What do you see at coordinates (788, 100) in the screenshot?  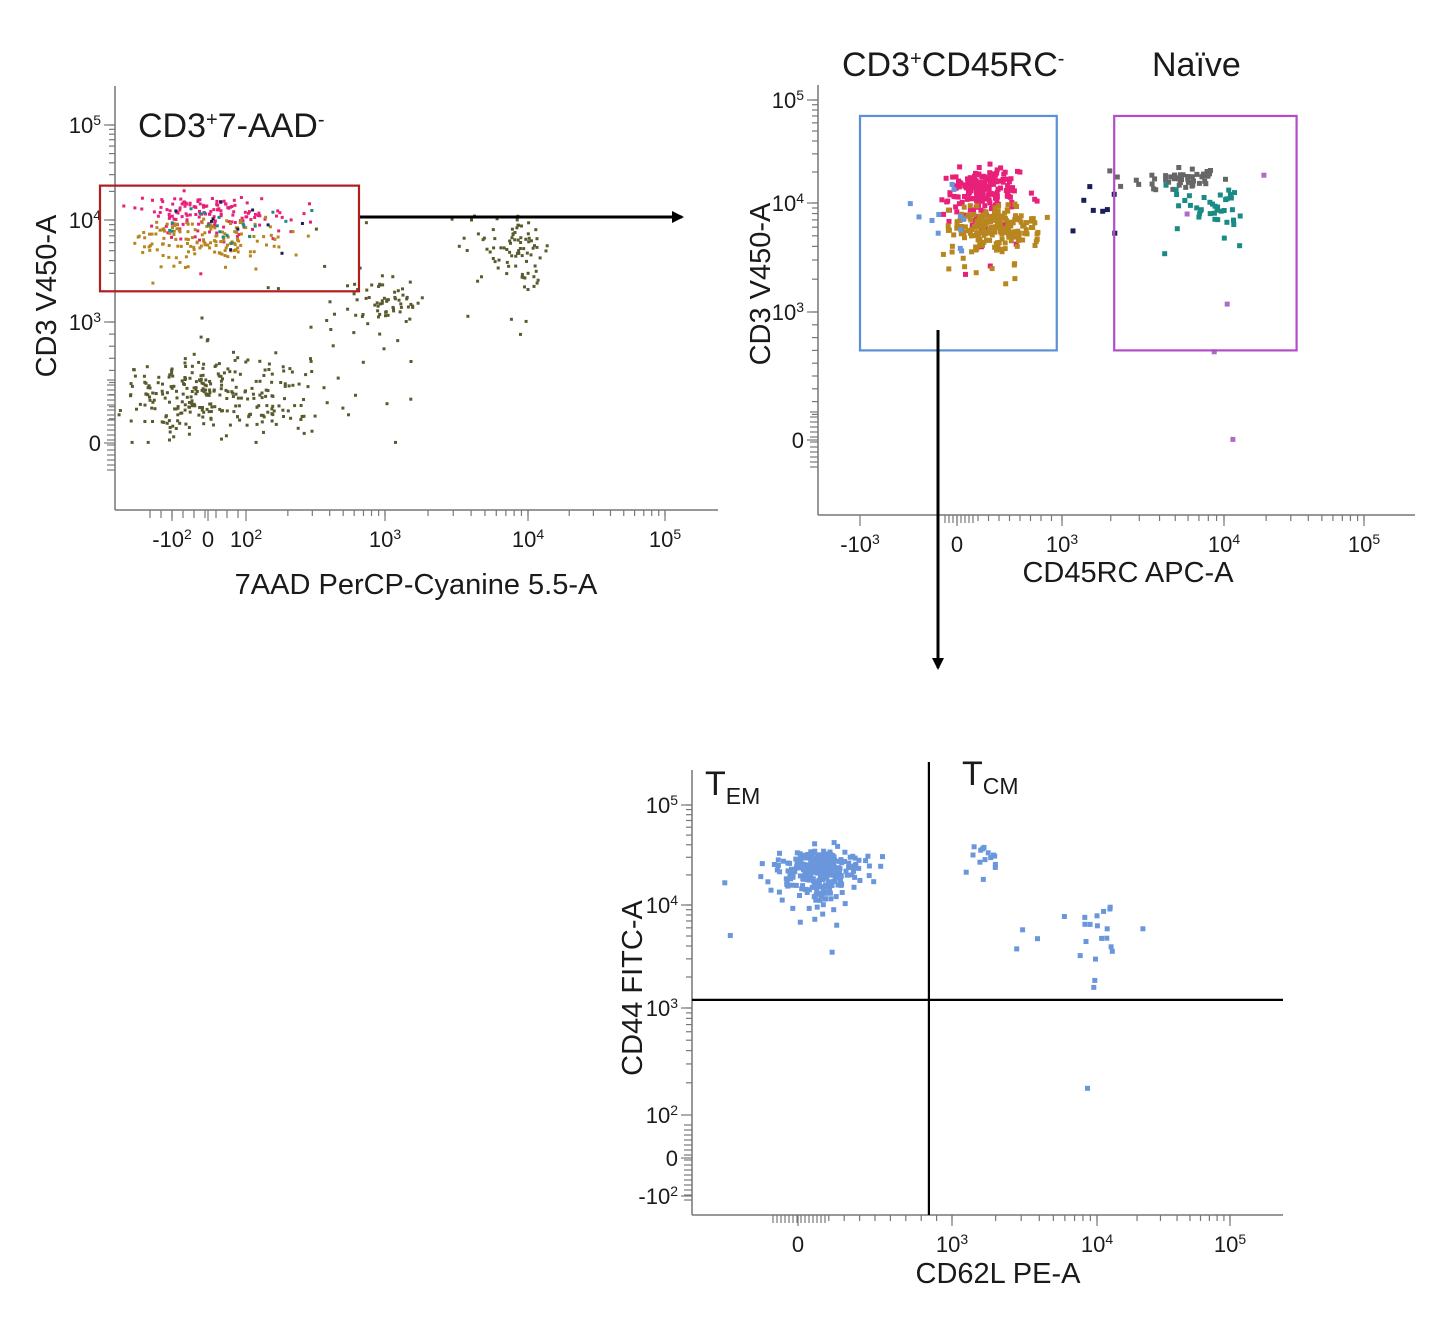 I see `plot2-y-tick-label: 105` at bounding box center [788, 100].